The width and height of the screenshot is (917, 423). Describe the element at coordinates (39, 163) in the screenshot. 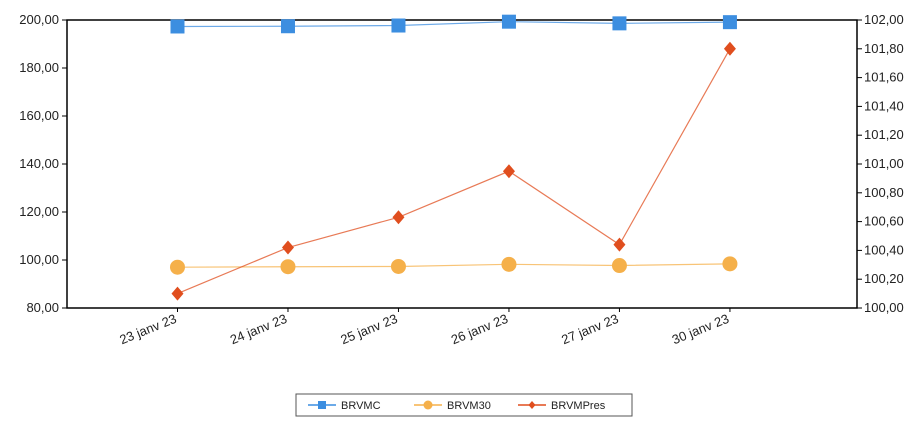

I see `left-axis-tick-label: 140,00` at that location.